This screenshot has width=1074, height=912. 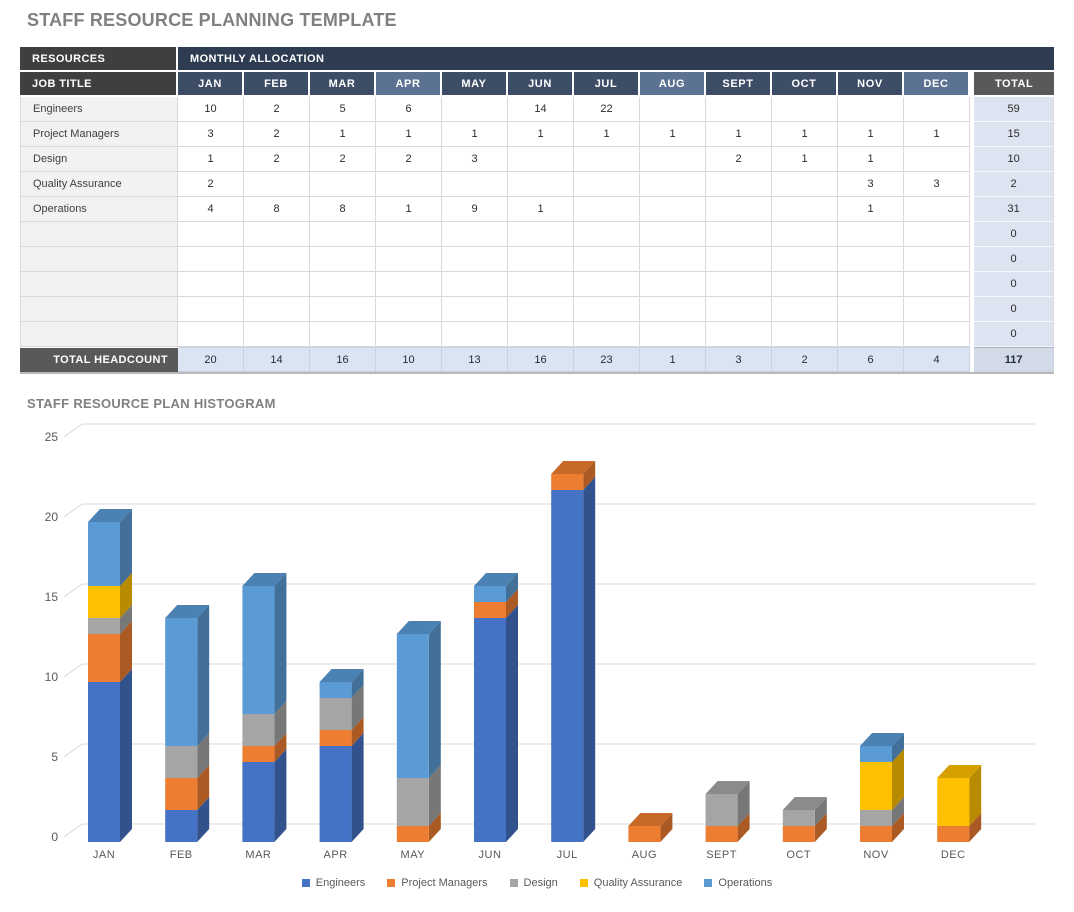 I want to click on allocation-cell-r3-c9, so click(x=805, y=184).